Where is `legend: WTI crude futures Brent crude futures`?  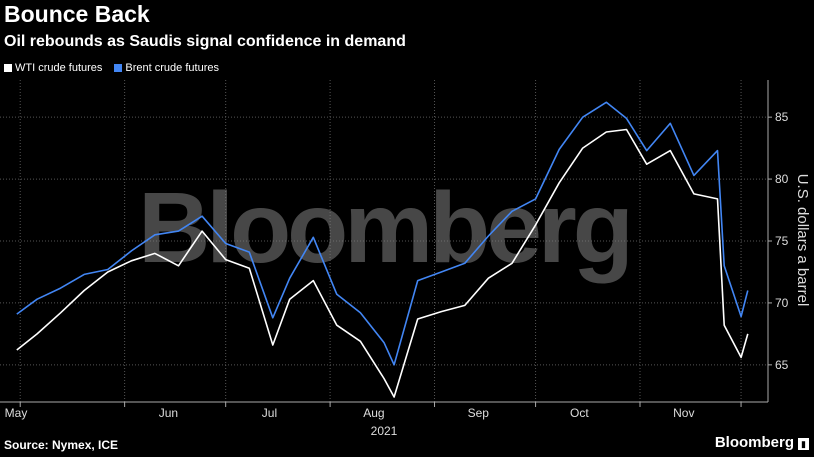 legend: WTI crude futures Brent crude futures is located at coordinates (111, 68).